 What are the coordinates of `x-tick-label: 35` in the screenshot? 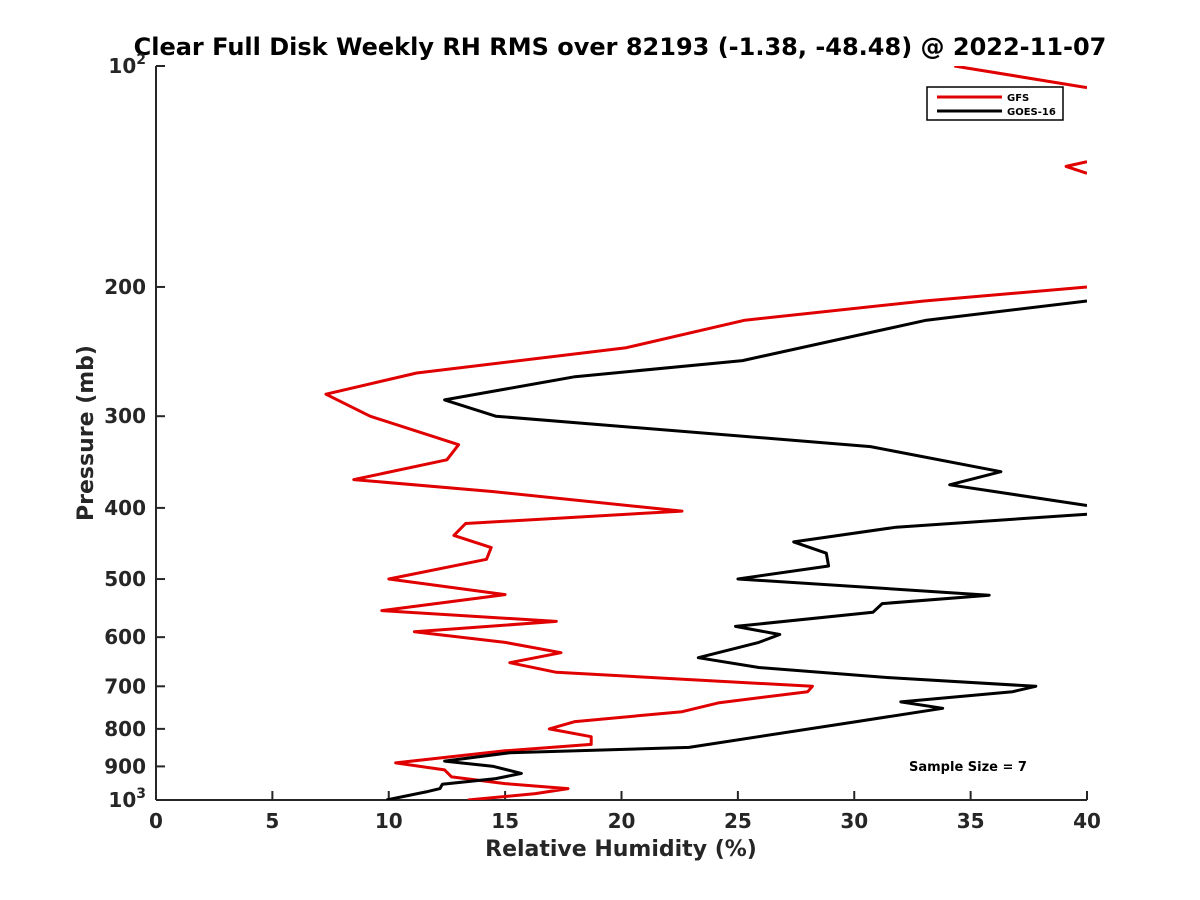 It's located at (971, 821).